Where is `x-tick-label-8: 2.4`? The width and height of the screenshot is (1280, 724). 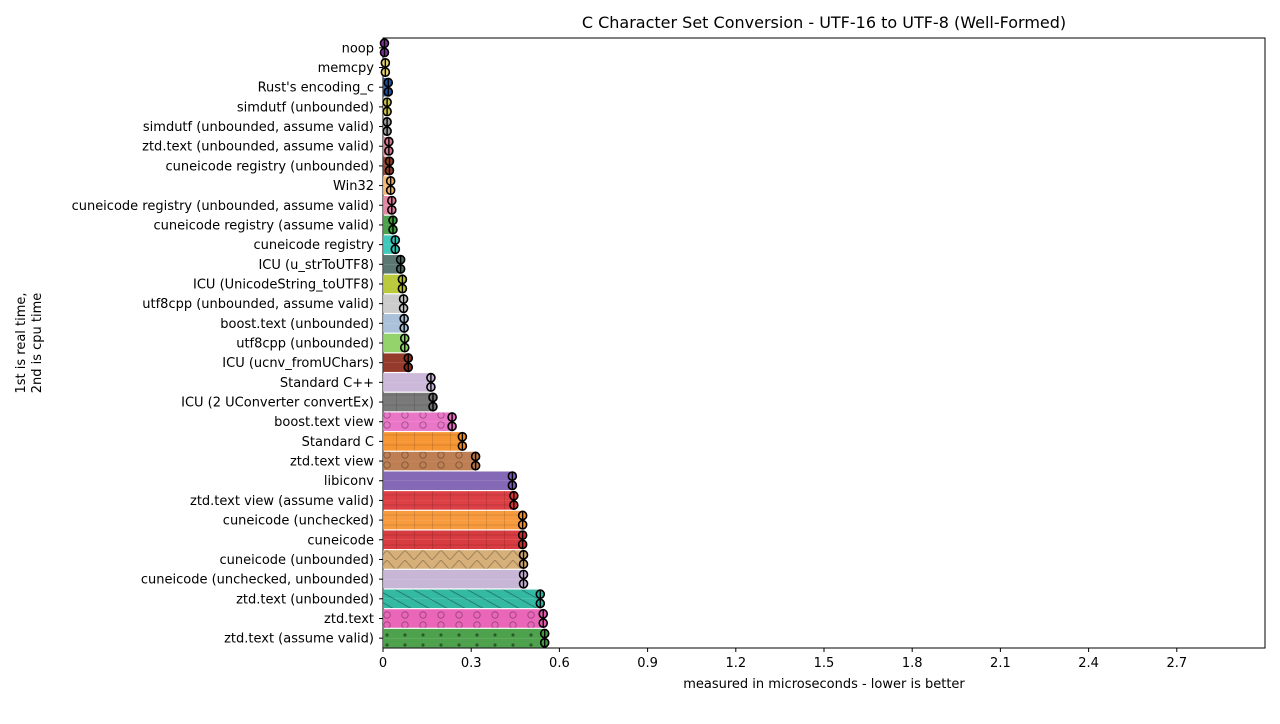
x-tick-label-8: 2.4 is located at coordinates (1088, 663).